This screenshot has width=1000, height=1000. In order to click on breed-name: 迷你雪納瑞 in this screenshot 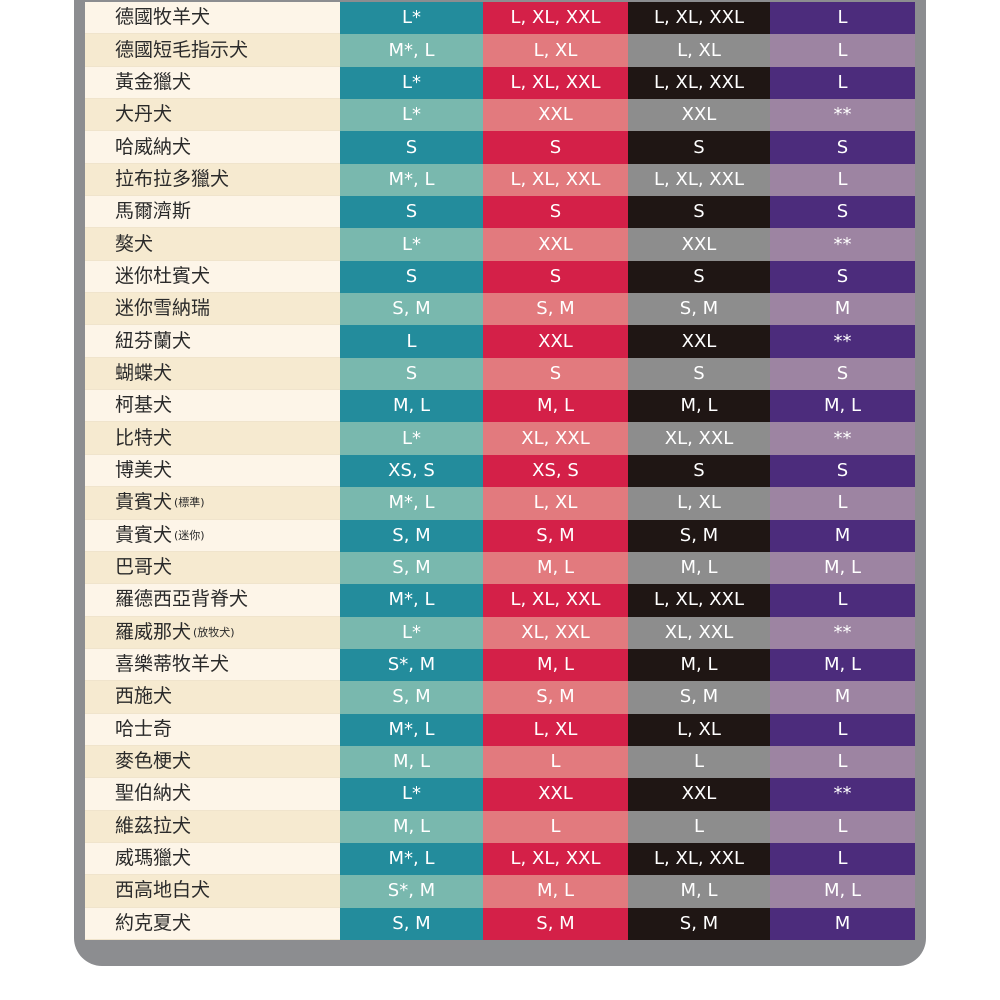, I will do `click(163, 308)`.